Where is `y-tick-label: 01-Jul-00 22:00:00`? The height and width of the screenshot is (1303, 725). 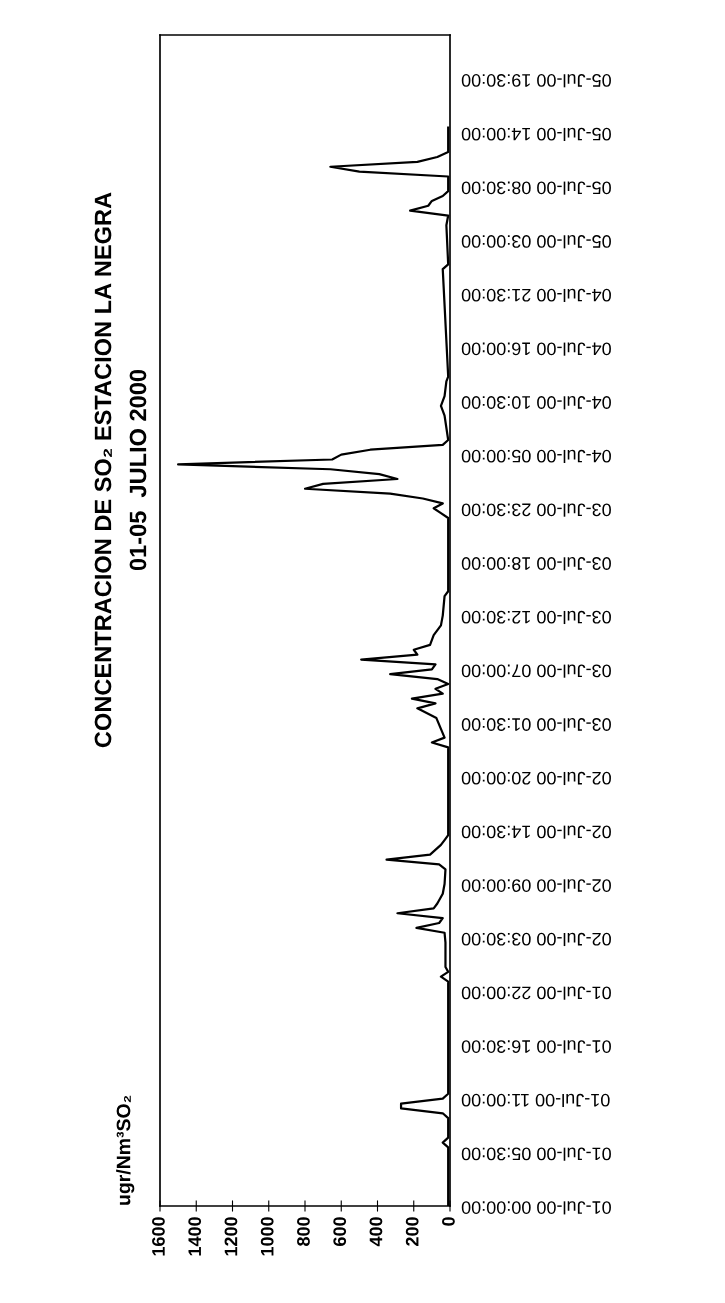
y-tick-label: 01-Jul-00 22:00:00 is located at coordinates (536, 993).